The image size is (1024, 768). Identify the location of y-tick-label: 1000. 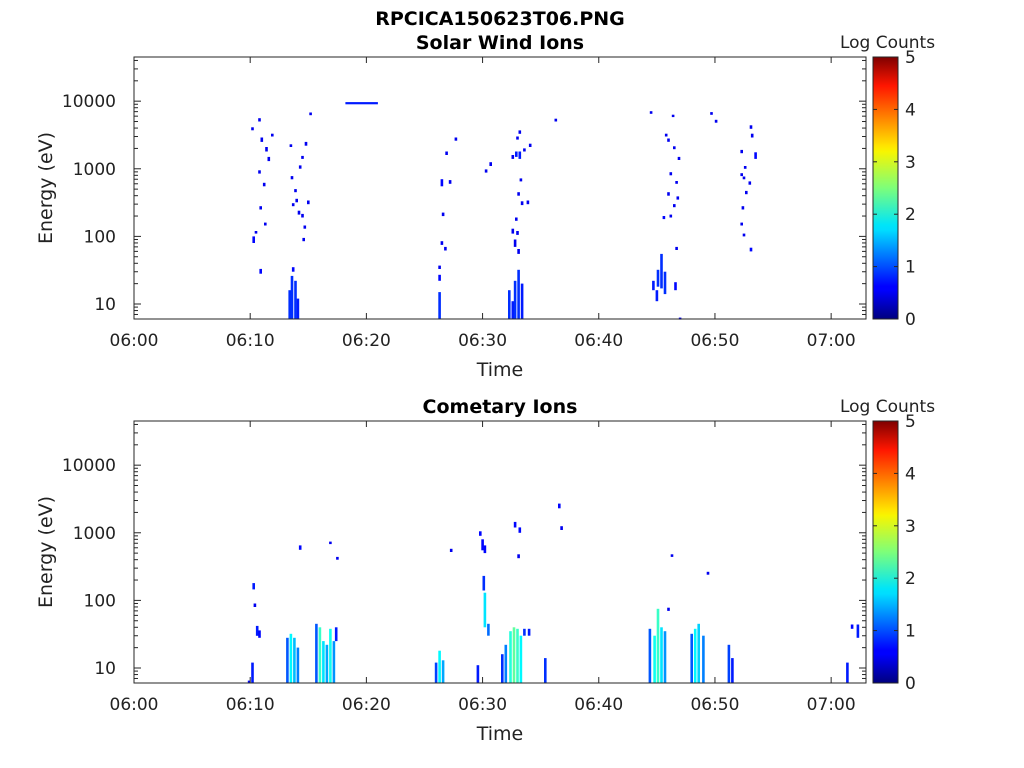
(94, 170).